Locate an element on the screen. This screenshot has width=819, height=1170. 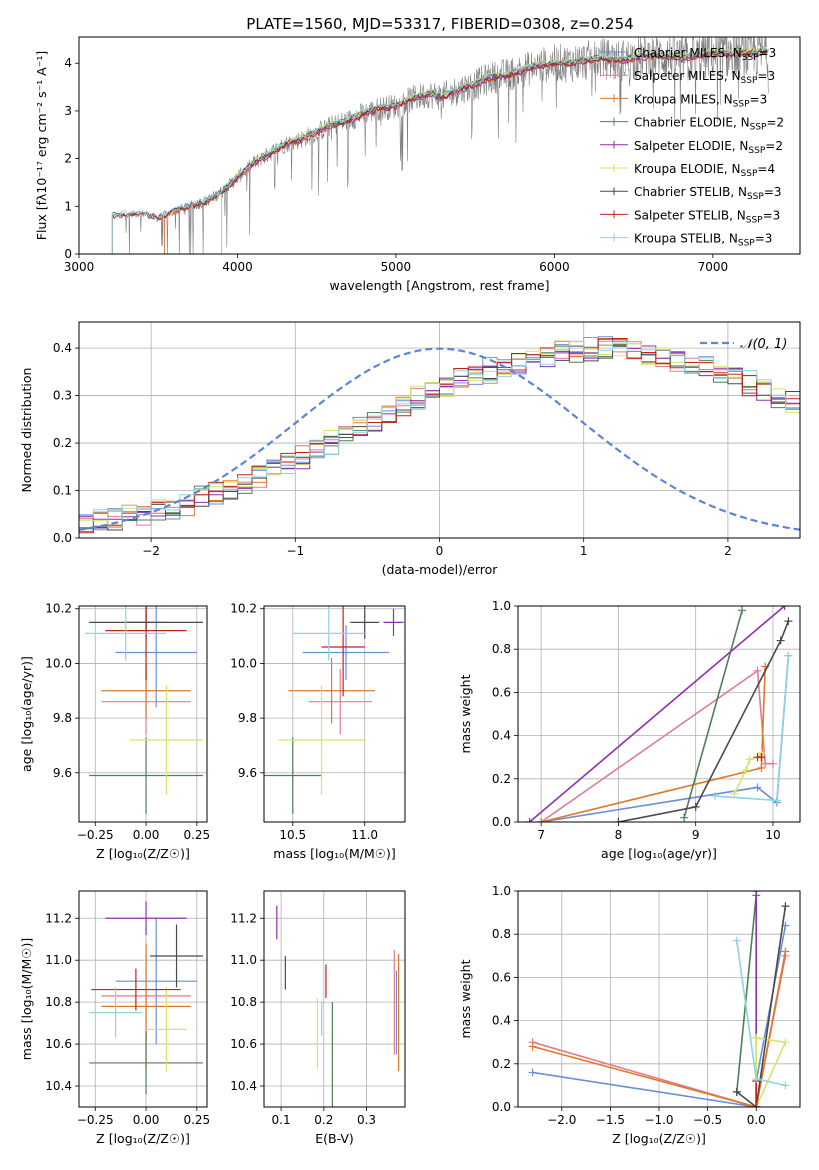
x-axis-label: E(B-V) is located at coordinates (334, 1138).